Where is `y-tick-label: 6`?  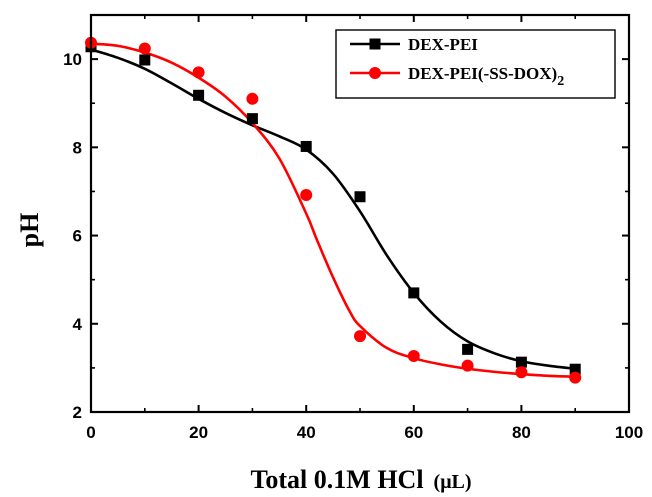 y-tick-label: 6 is located at coordinates (77, 236).